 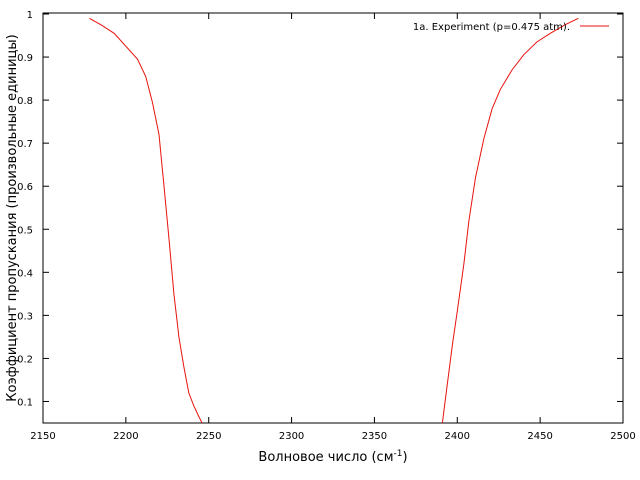 I want to click on y-tick-label: 1, so click(x=30, y=15).